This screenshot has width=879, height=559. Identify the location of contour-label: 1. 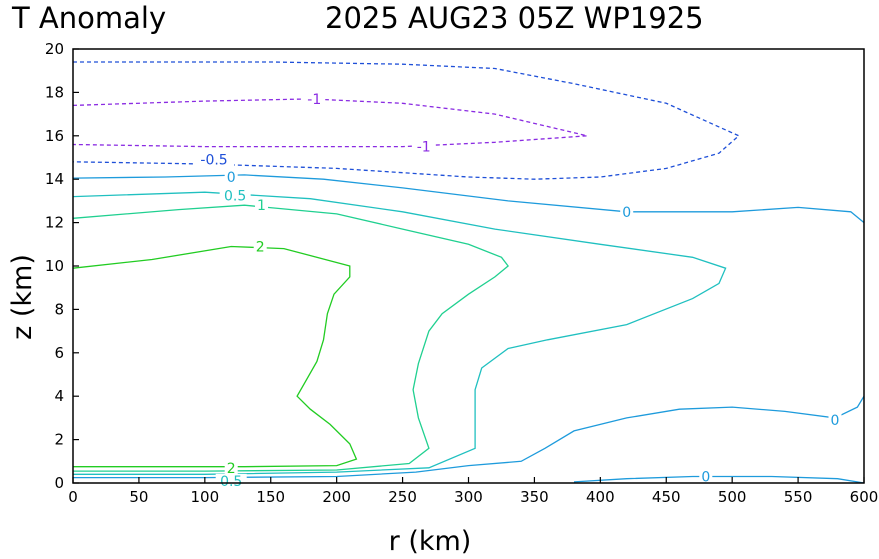
(261, 206).